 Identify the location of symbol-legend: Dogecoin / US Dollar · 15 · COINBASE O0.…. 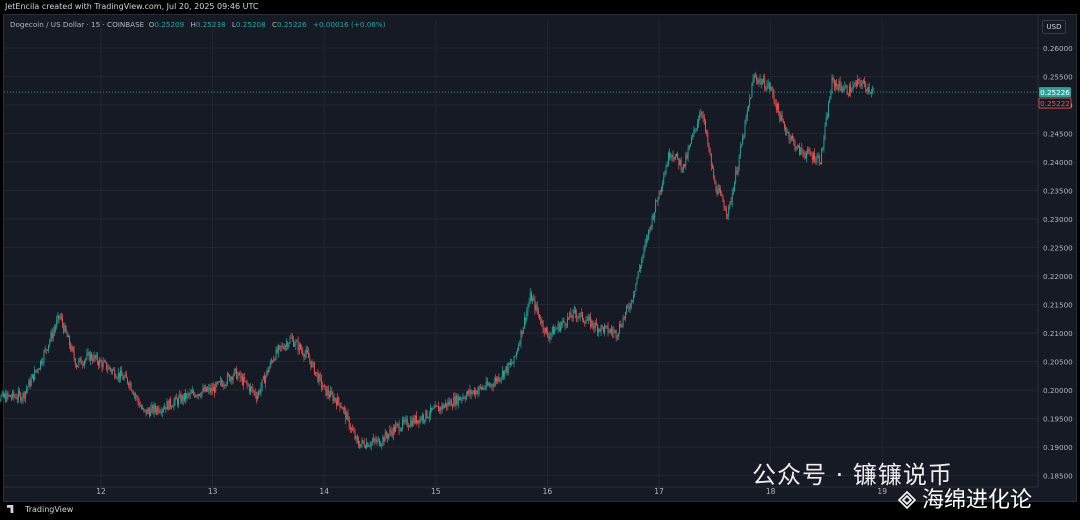
(200, 24).